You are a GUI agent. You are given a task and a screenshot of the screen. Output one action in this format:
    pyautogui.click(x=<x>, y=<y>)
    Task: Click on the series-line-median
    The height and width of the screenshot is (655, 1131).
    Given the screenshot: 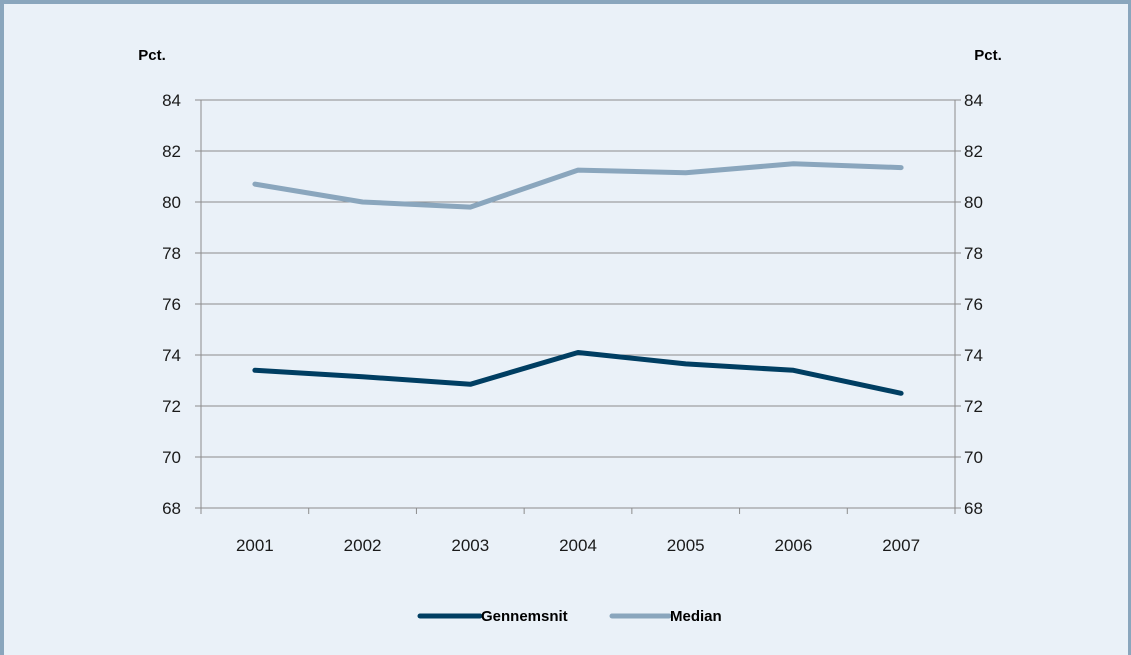 What is the action you would take?
    pyautogui.click(x=578, y=185)
    